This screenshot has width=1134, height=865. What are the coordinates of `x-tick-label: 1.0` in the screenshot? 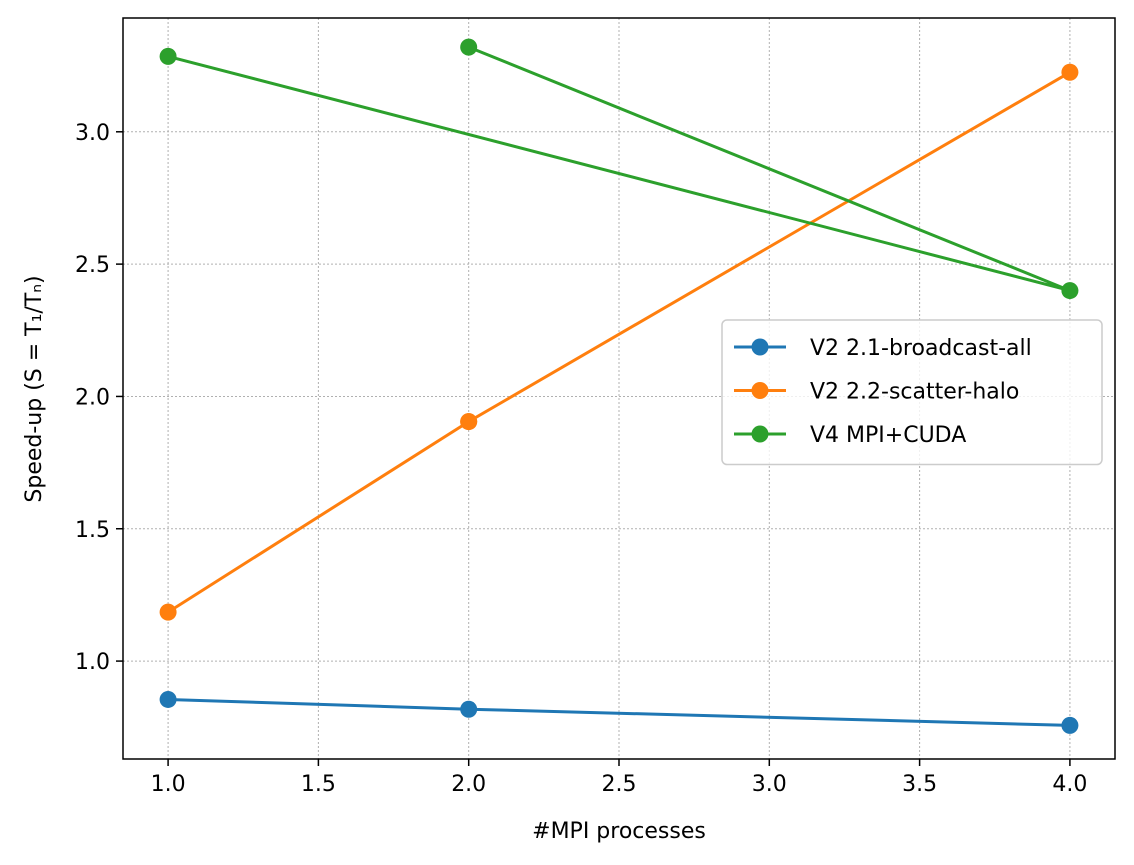 It's located at (168, 784).